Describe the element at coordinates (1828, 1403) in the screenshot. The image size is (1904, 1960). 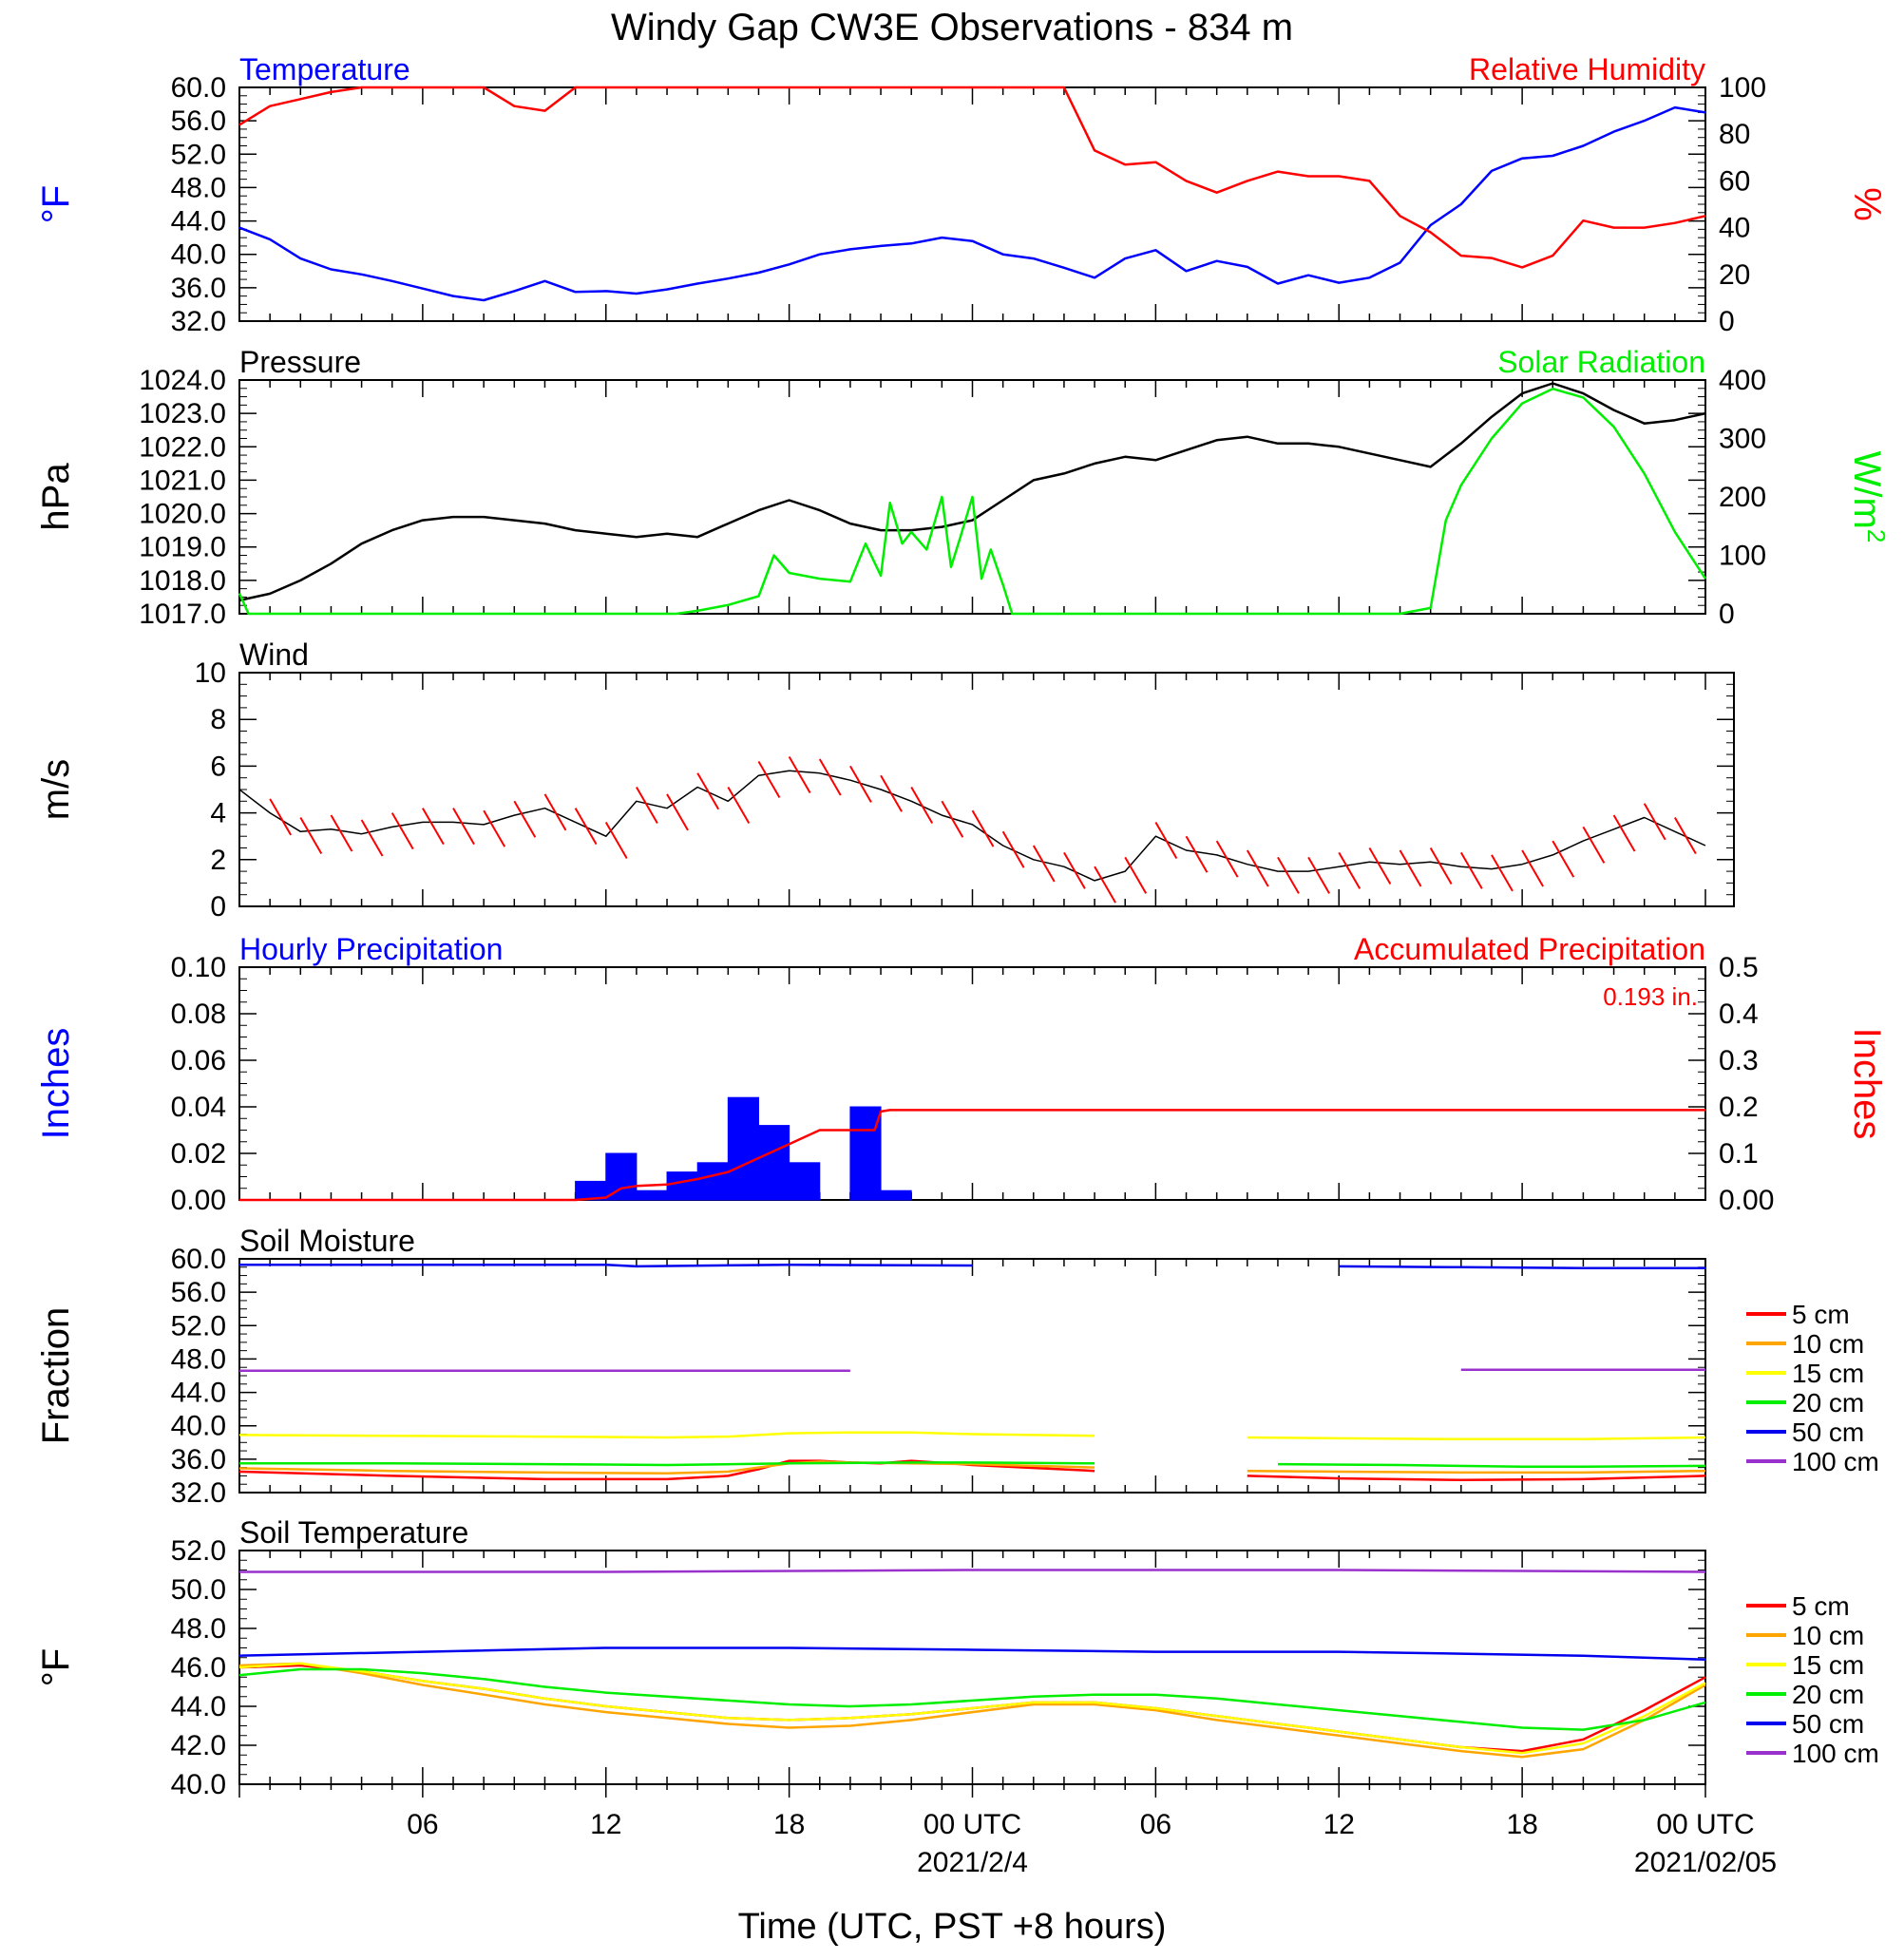
I see `legend-label: 20 cm` at that location.